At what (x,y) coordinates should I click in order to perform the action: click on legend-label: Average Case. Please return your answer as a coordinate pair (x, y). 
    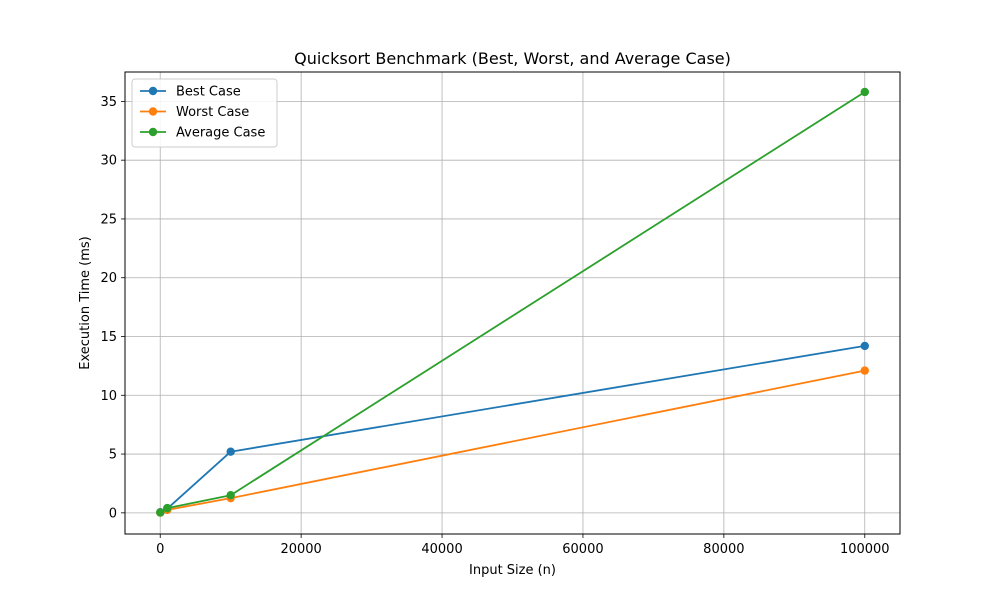
    Looking at the image, I should click on (220, 133).